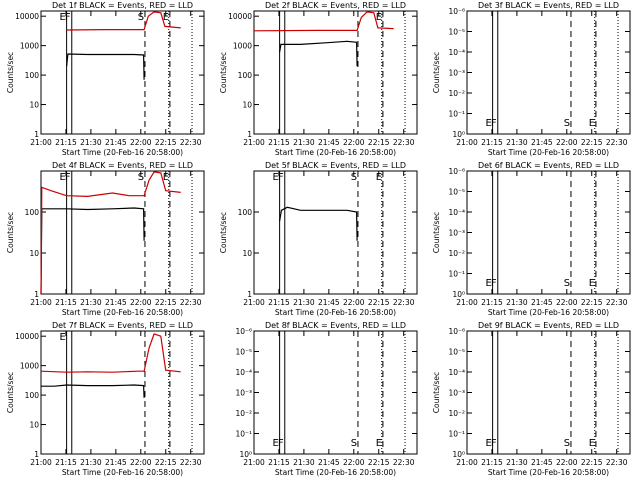  I want to click on chart-title: Det 7f BLACK = Events, RED = LLD, so click(122, 325).